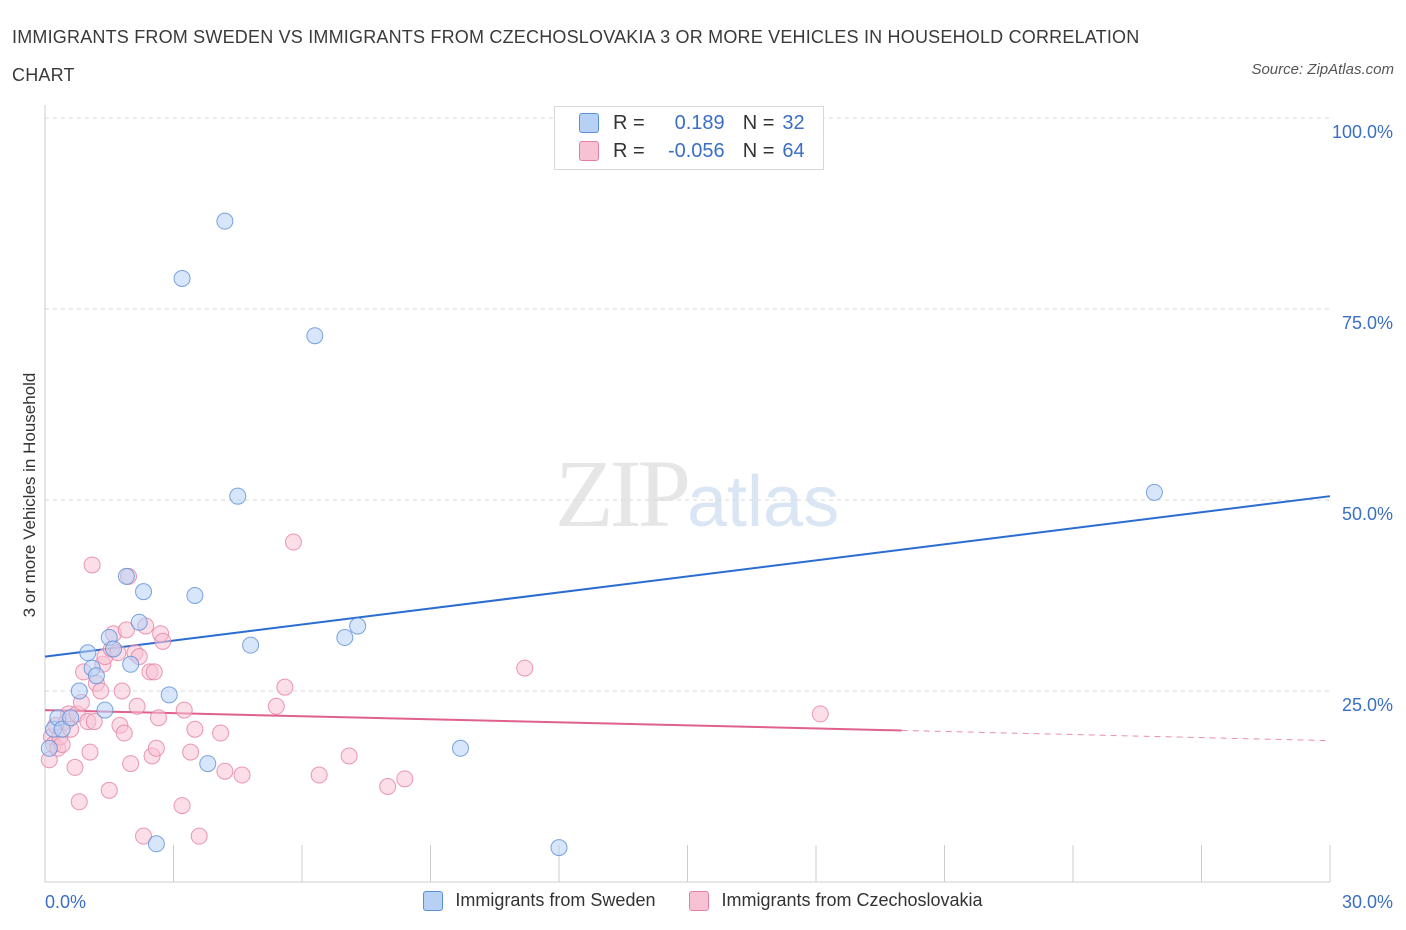 The width and height of the screenshot is (1406, 930). Describe the element at coordinates (763, 502) in the screenshot. I see `watermark-atlas: atlas` at that location.